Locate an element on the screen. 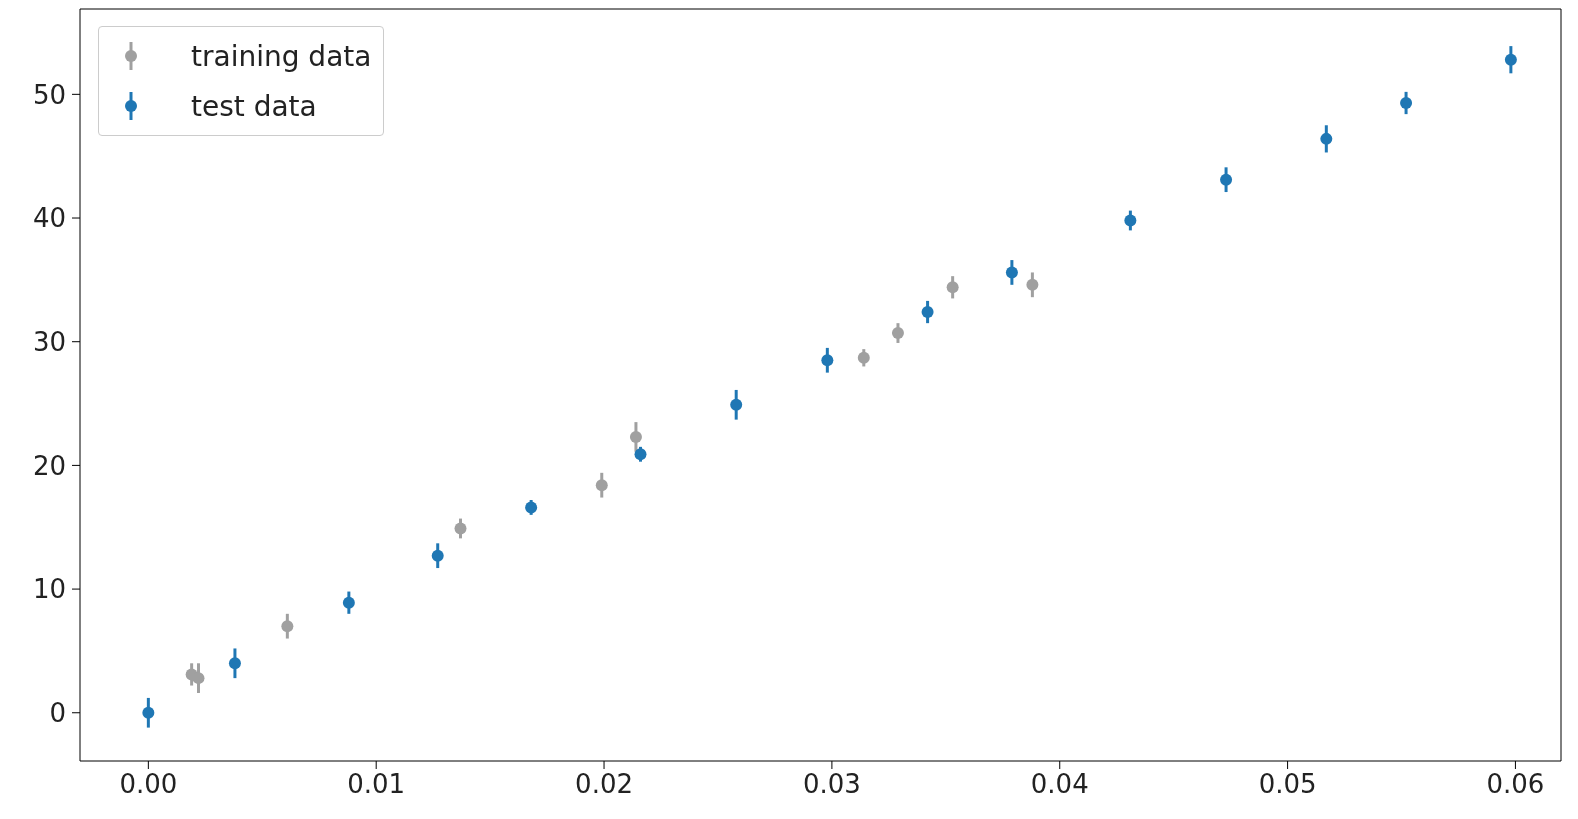  x-tick-label: 0.02 is located at coordinates (604, 784).